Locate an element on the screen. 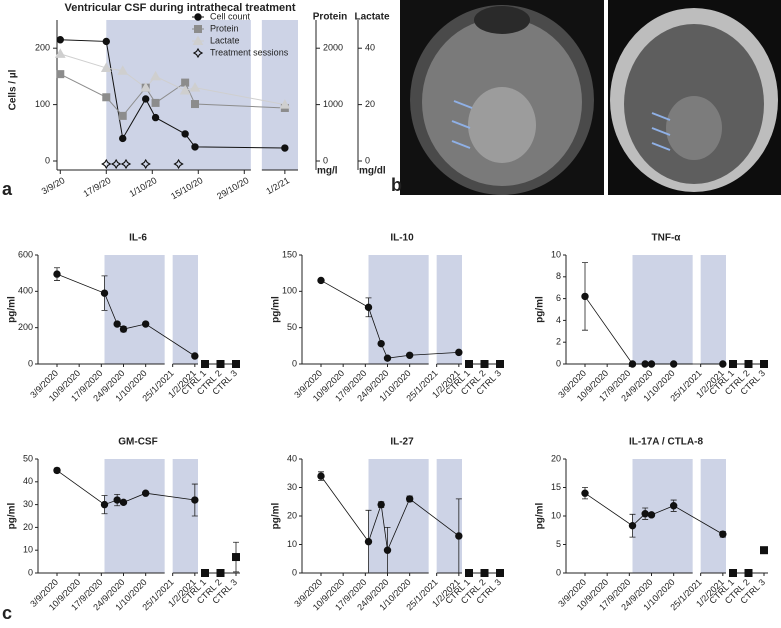 This screenshot has width=781, height=628. x-tick-label: 17/9/20 is located at coordinates (96, 187).